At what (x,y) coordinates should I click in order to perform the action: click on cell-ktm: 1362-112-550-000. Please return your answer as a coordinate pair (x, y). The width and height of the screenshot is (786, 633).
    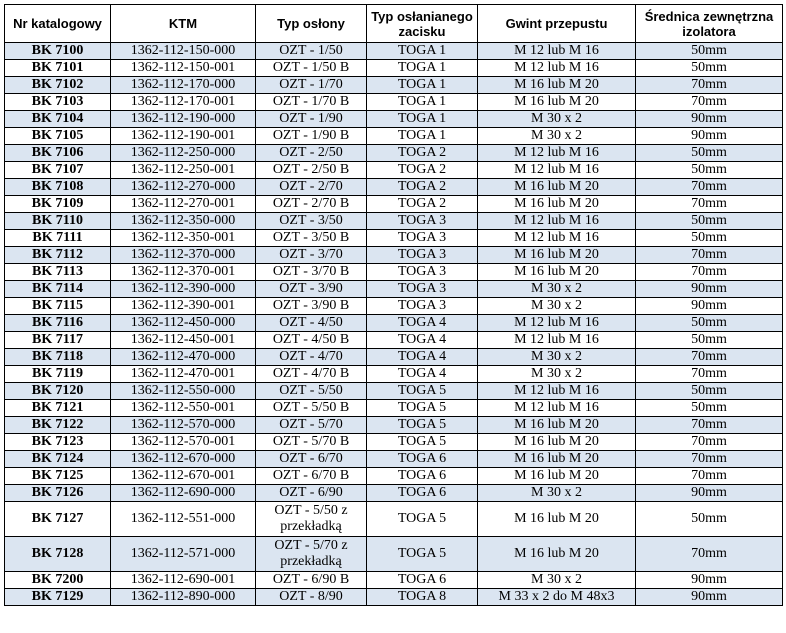
    Looking at the image, I should click on (183, 391).